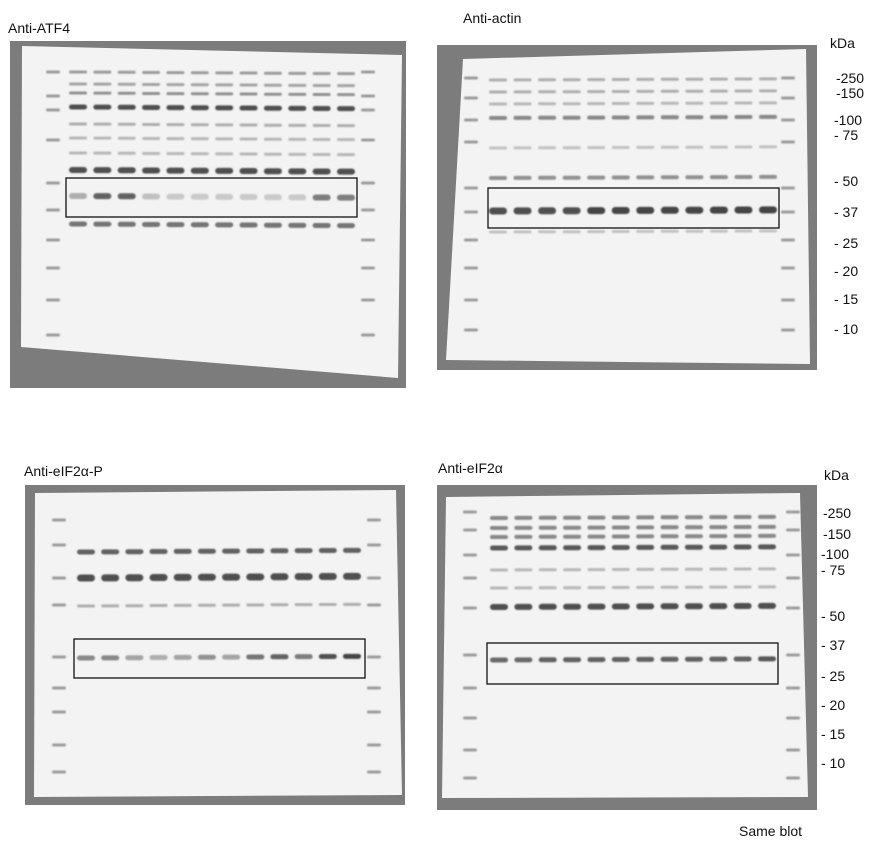 The image size is (870, 844). Describe the element at coordinates (837, 513) in the screenshot. I see `mw-marker: -250` at that location.